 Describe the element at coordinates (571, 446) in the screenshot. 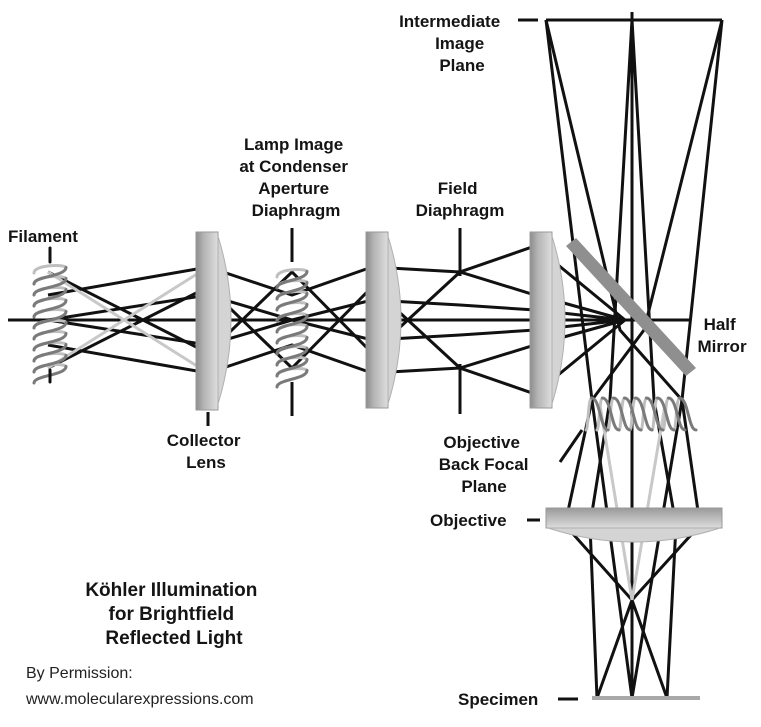

I see `bfp-leader` at that location.